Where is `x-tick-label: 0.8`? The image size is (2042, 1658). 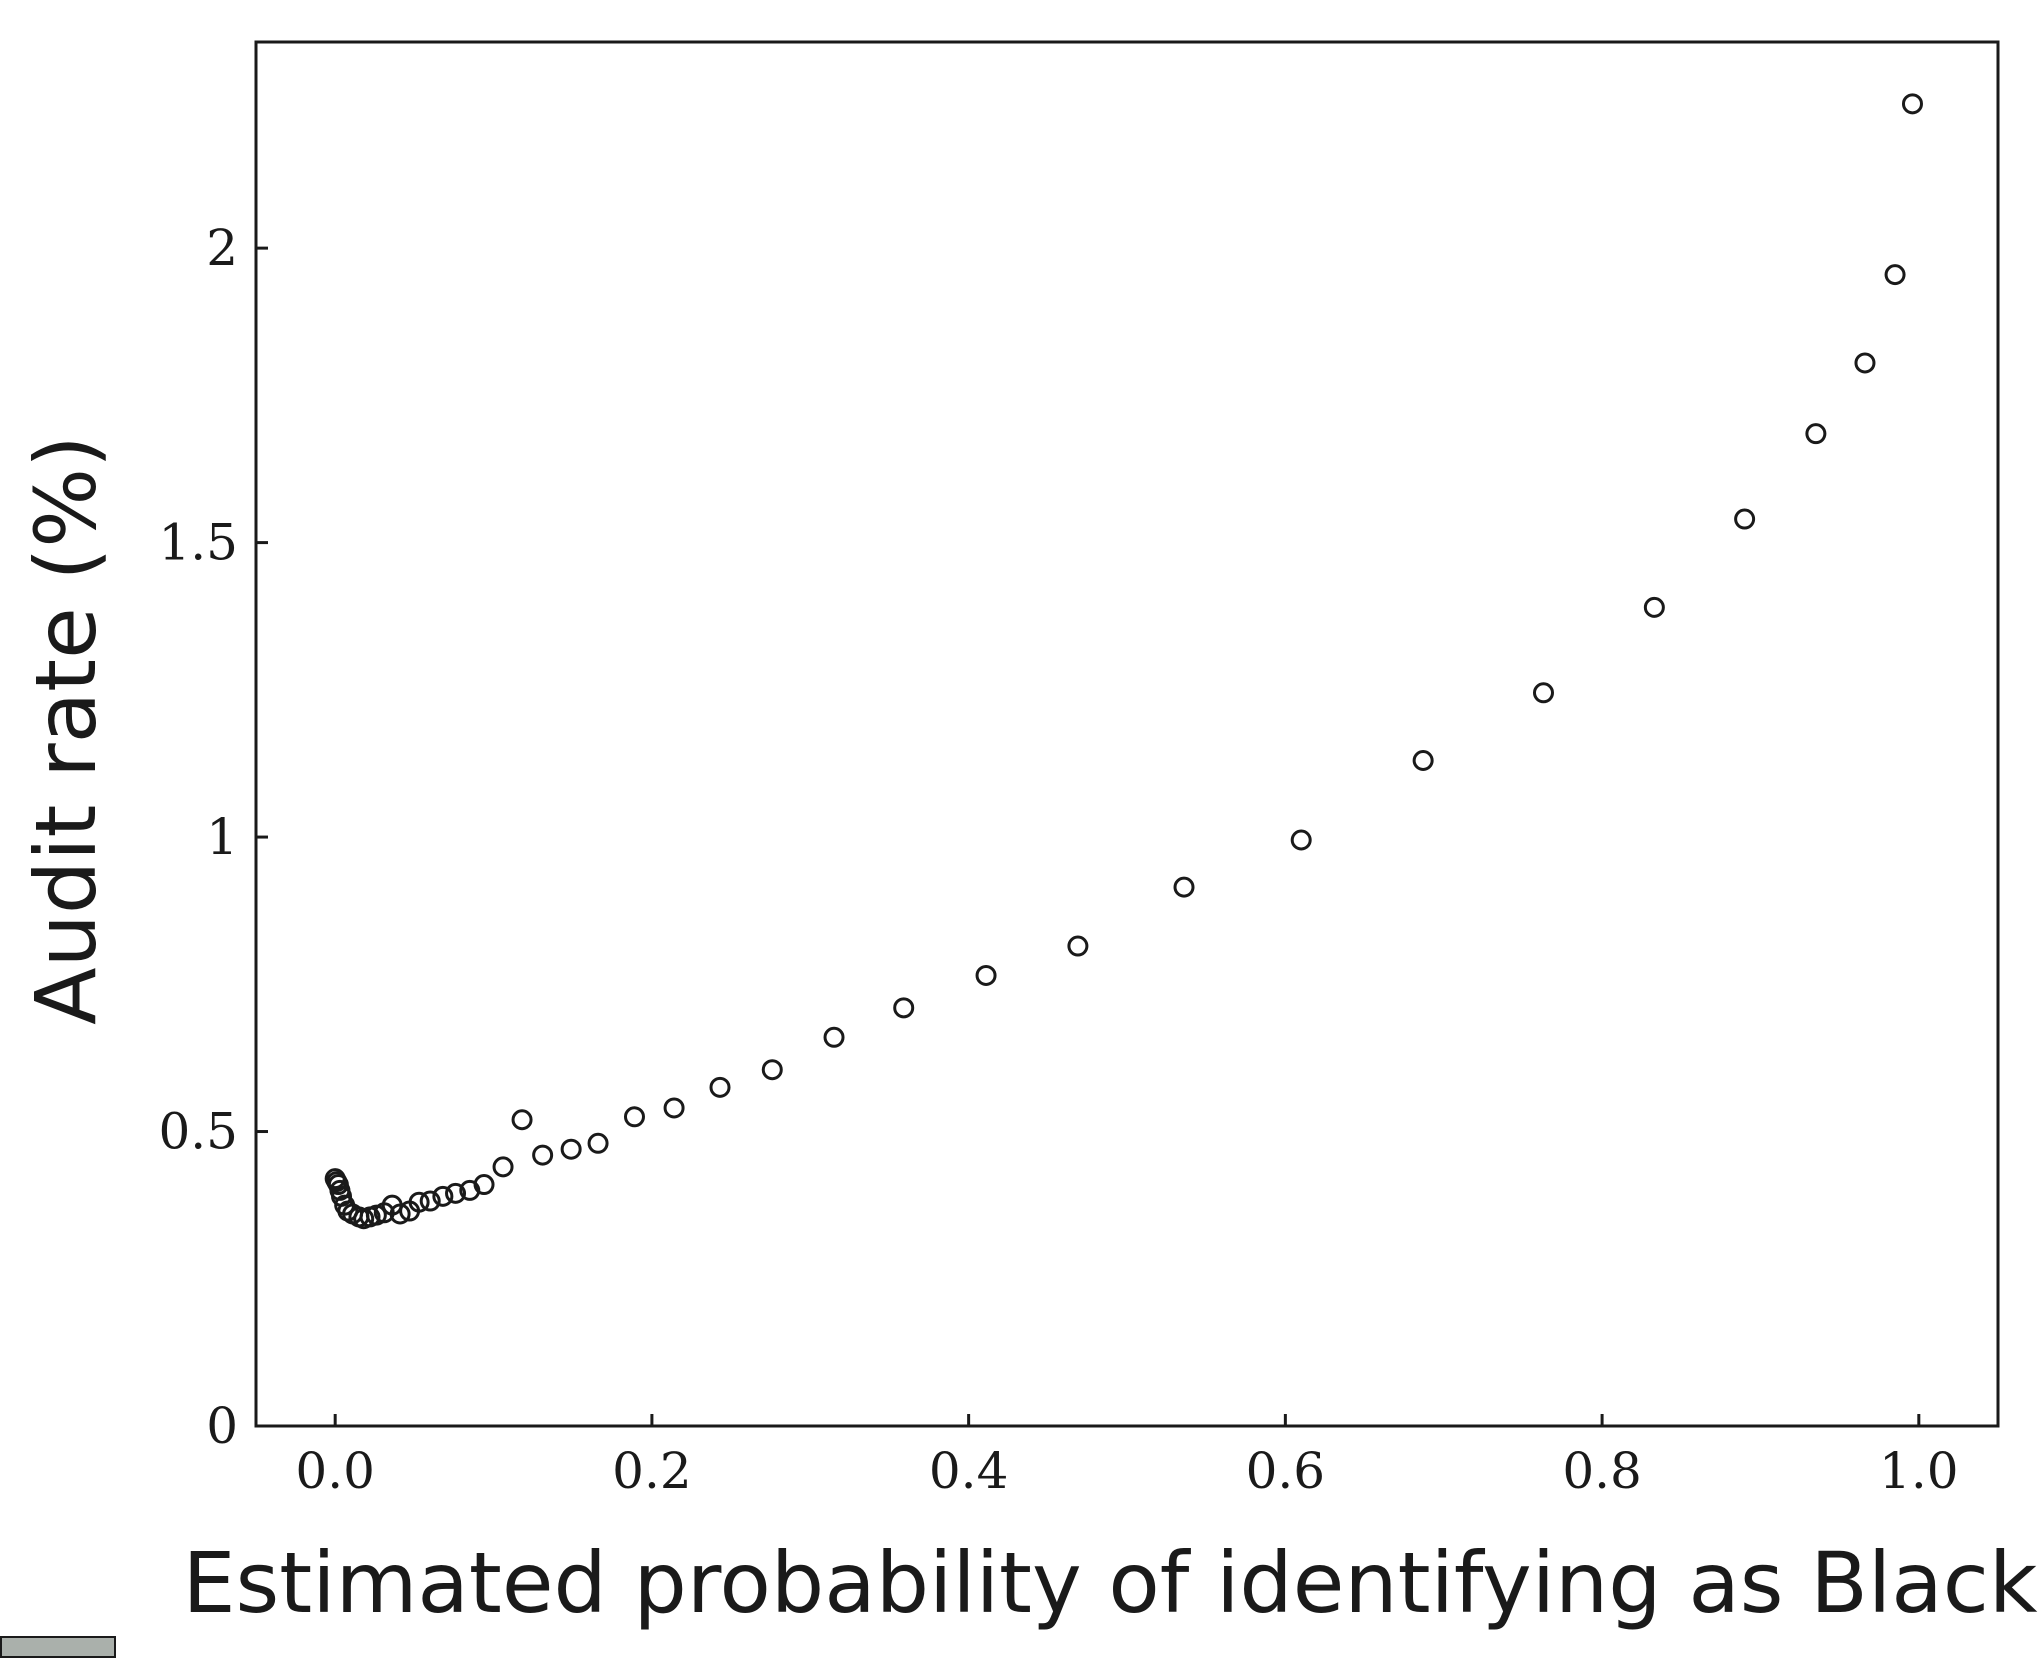
x-tick-label: 0.8 is located at coordinates (1602, 1471).